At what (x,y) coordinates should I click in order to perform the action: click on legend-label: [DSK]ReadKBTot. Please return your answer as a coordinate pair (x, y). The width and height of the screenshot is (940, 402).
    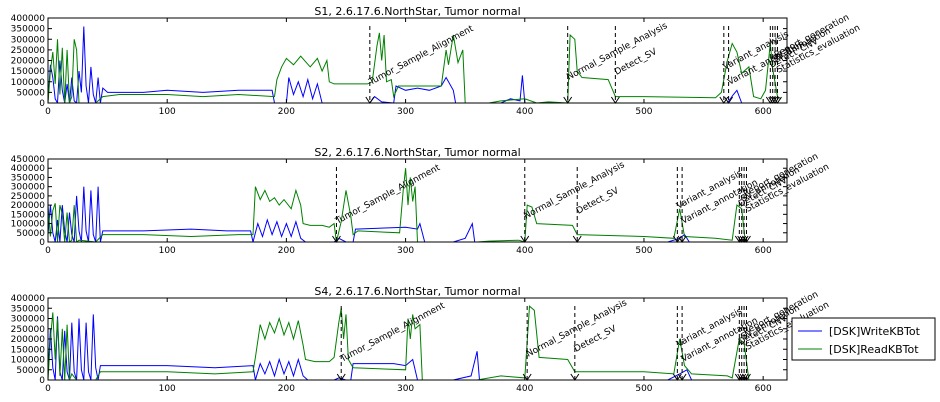
    Looking at the image, I should click on (874, 349).